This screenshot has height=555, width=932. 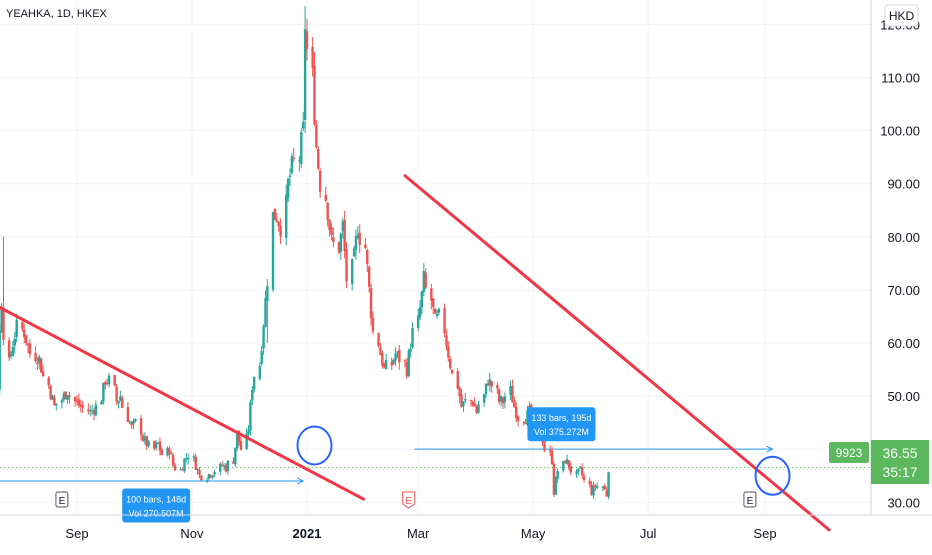 I want to click on earnings-label: E, so click(x=408, y=501).